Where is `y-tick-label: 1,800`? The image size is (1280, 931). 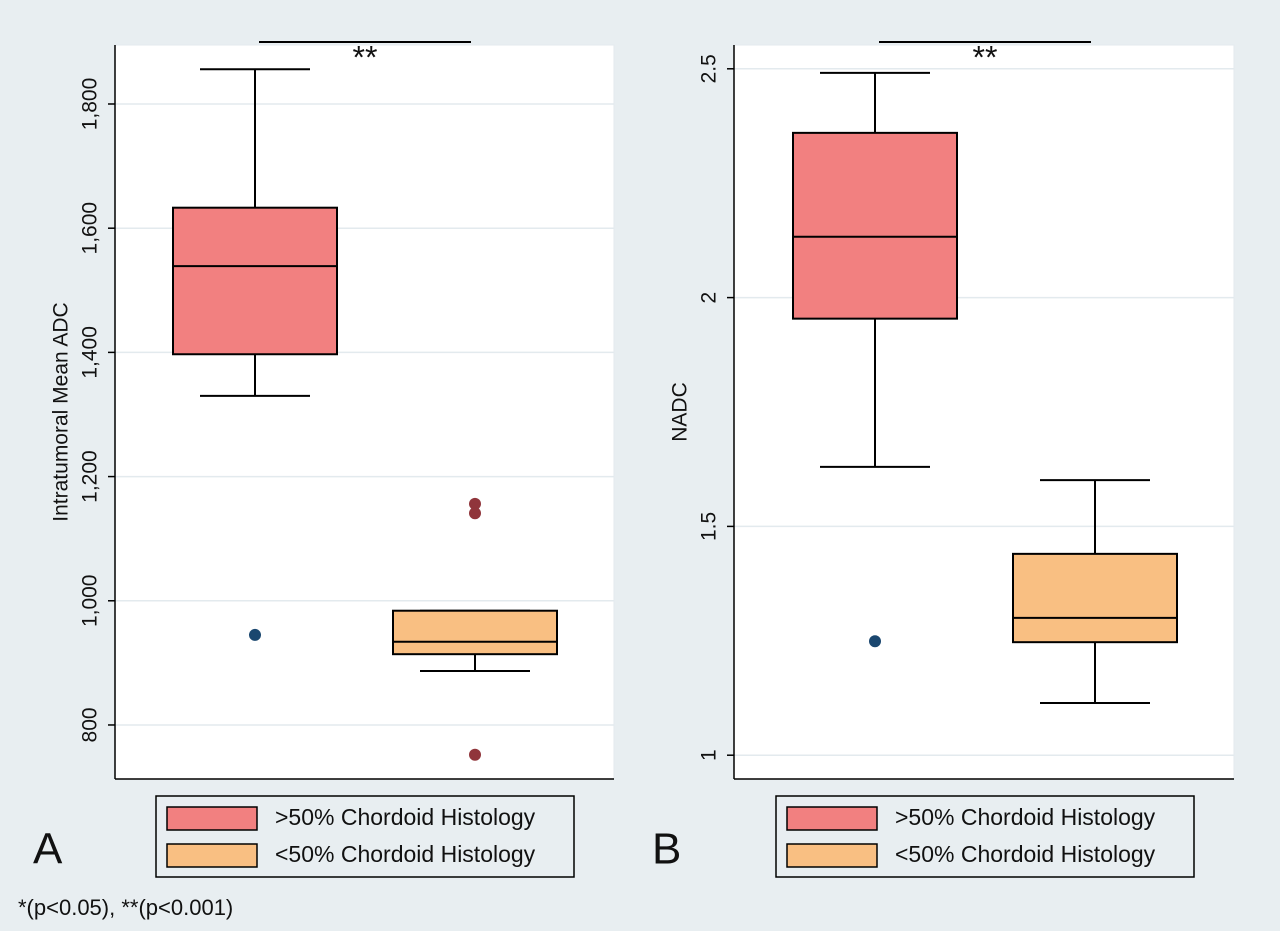
y-tick-label: 1,800 is located at coordinates (90, 104).